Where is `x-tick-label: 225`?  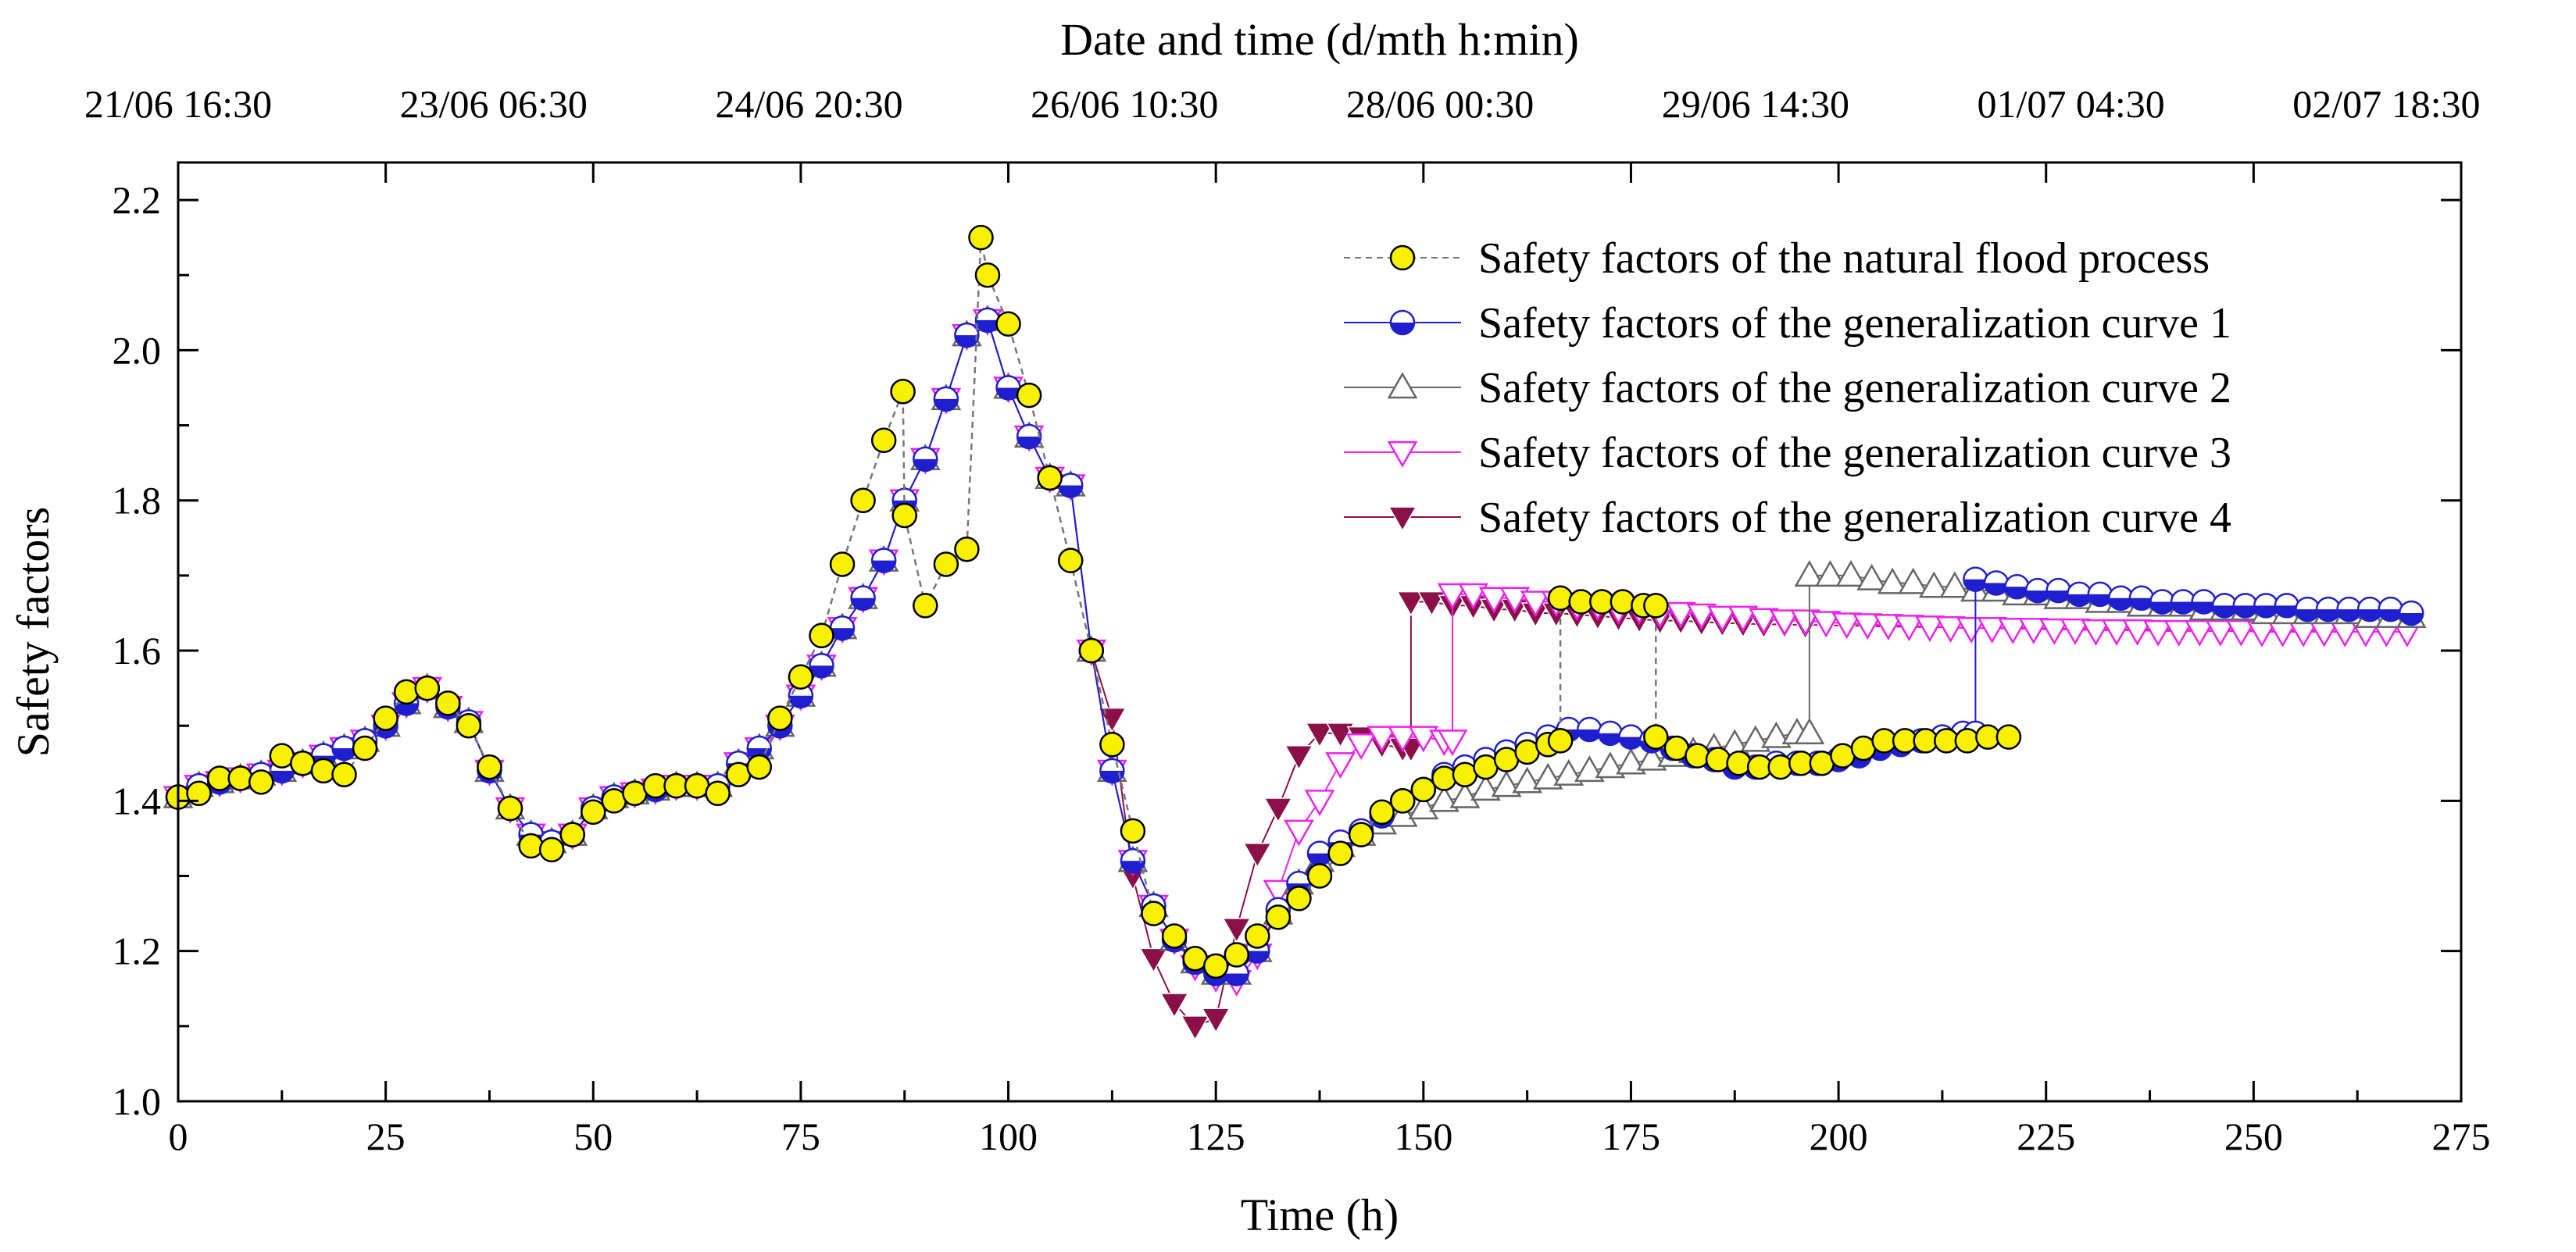 x-tick-label: 225 is located at coordinates (2046, 1136).